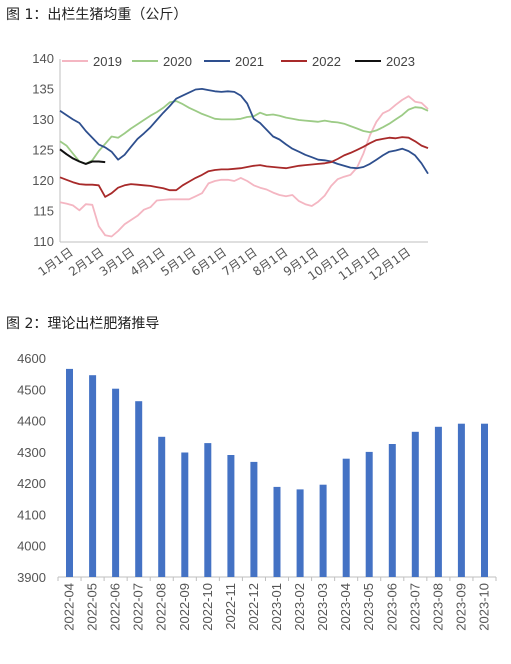 Image resolution: width=511 pixels, height=664 pixels. What do you see at coordinates (414, 607) in the screenshot?
I see `x-tick-label: 2023-07` at bounding box center [414, 607].